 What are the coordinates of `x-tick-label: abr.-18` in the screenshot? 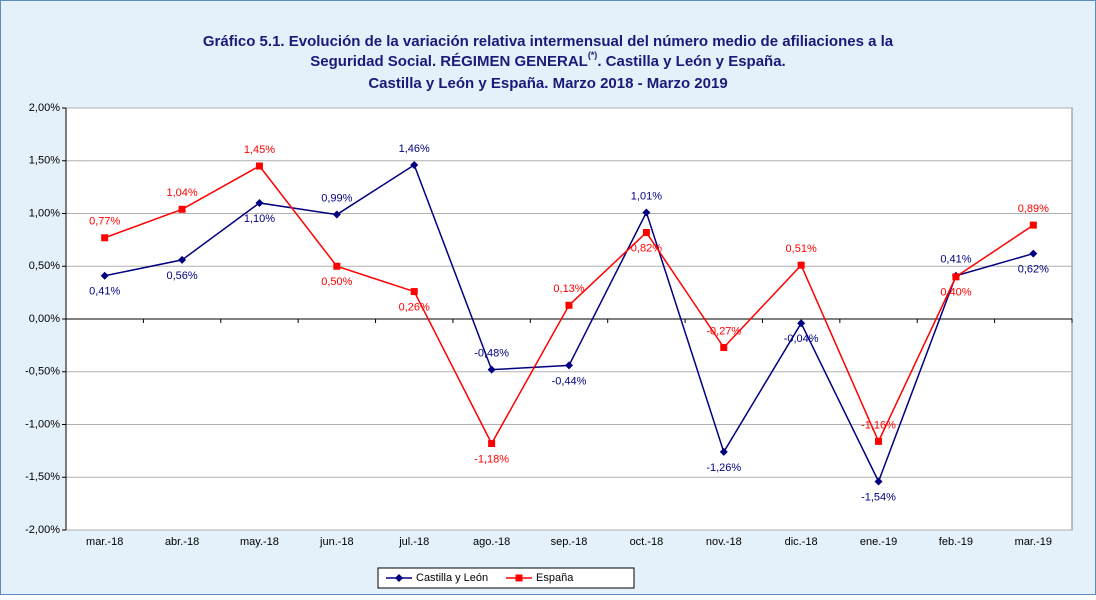 It's located at (182, 542).